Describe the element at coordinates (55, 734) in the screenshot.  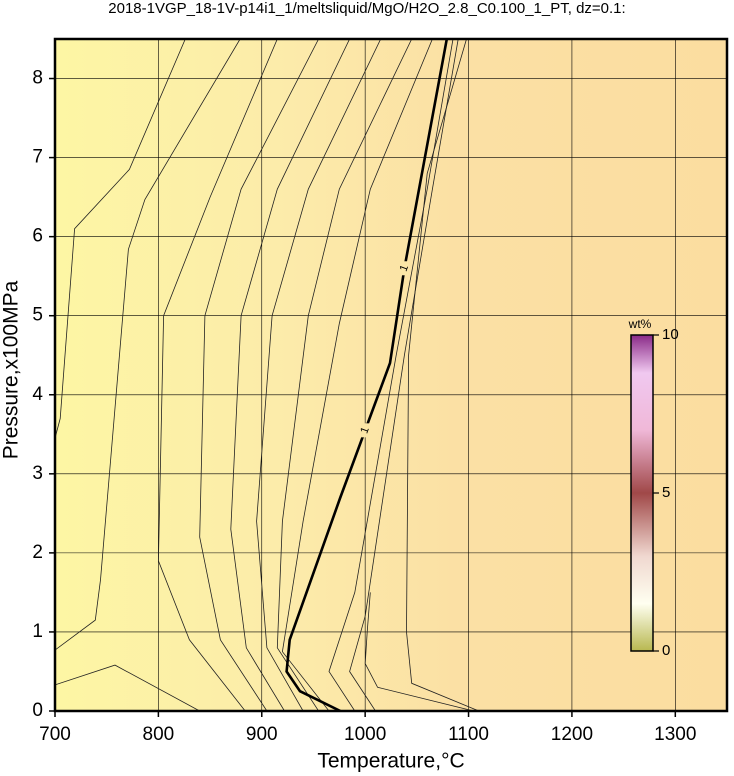
I see `x-tick-label: 700` at that location.